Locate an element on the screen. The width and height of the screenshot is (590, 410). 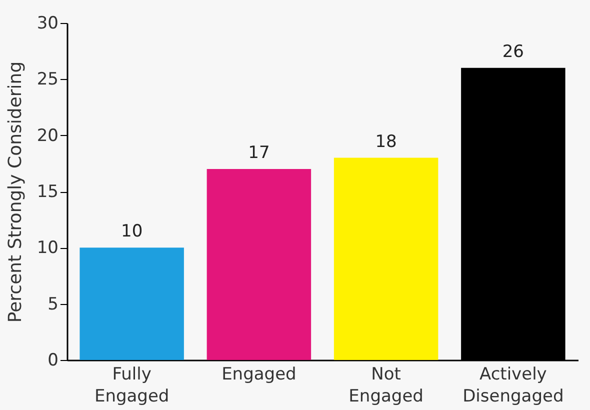
x-tick-label: Fully Engaged is located at coordinates (132, 385).